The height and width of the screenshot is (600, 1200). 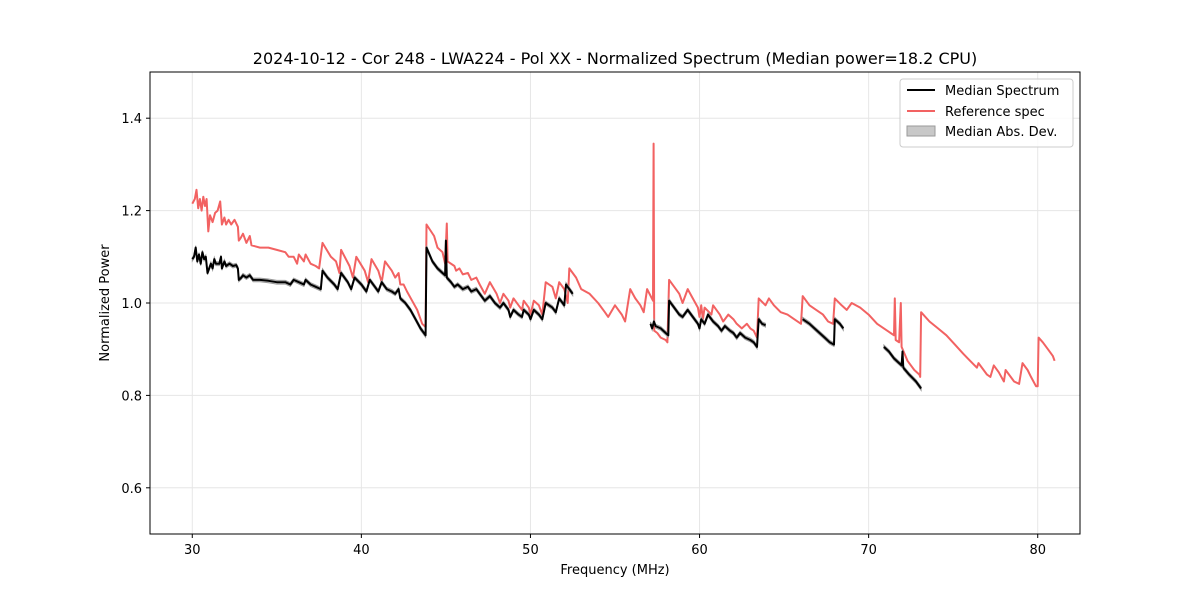 What do you see at coordinates (530, 550) in the screenshot?
I see `x-tick-label: 50` at bounding box center [530, 550].